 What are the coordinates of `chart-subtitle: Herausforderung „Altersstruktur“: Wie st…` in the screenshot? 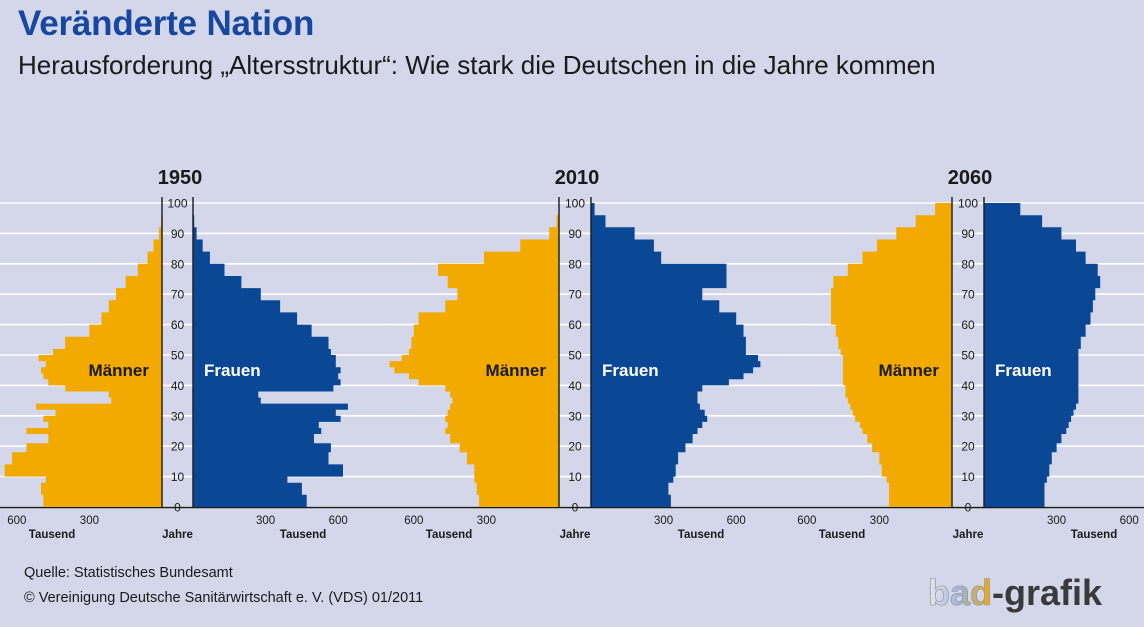 It's located at (477, 65).